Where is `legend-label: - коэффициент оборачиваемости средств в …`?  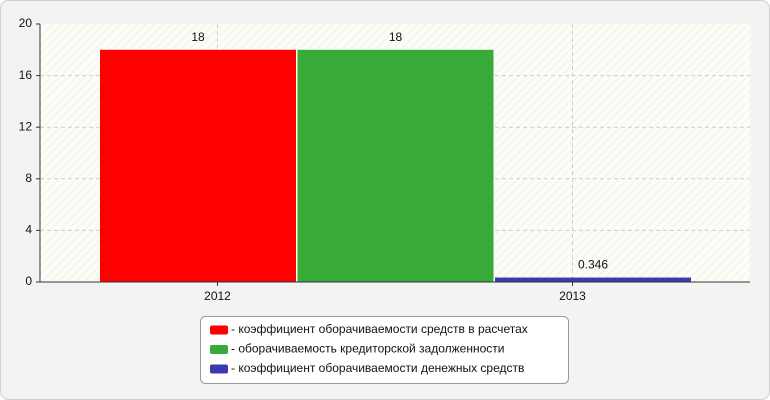 legend-label: - коэффициент оборачиваемости средств в … is located at coordinates (379, 329).